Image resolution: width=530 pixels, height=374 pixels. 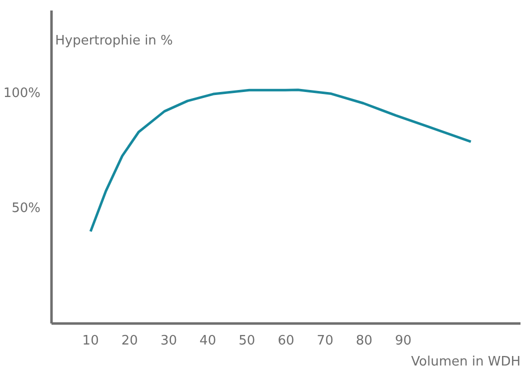 I want to click on y-axis-title: Hypertrophie in %, so click(x=114, y=41).